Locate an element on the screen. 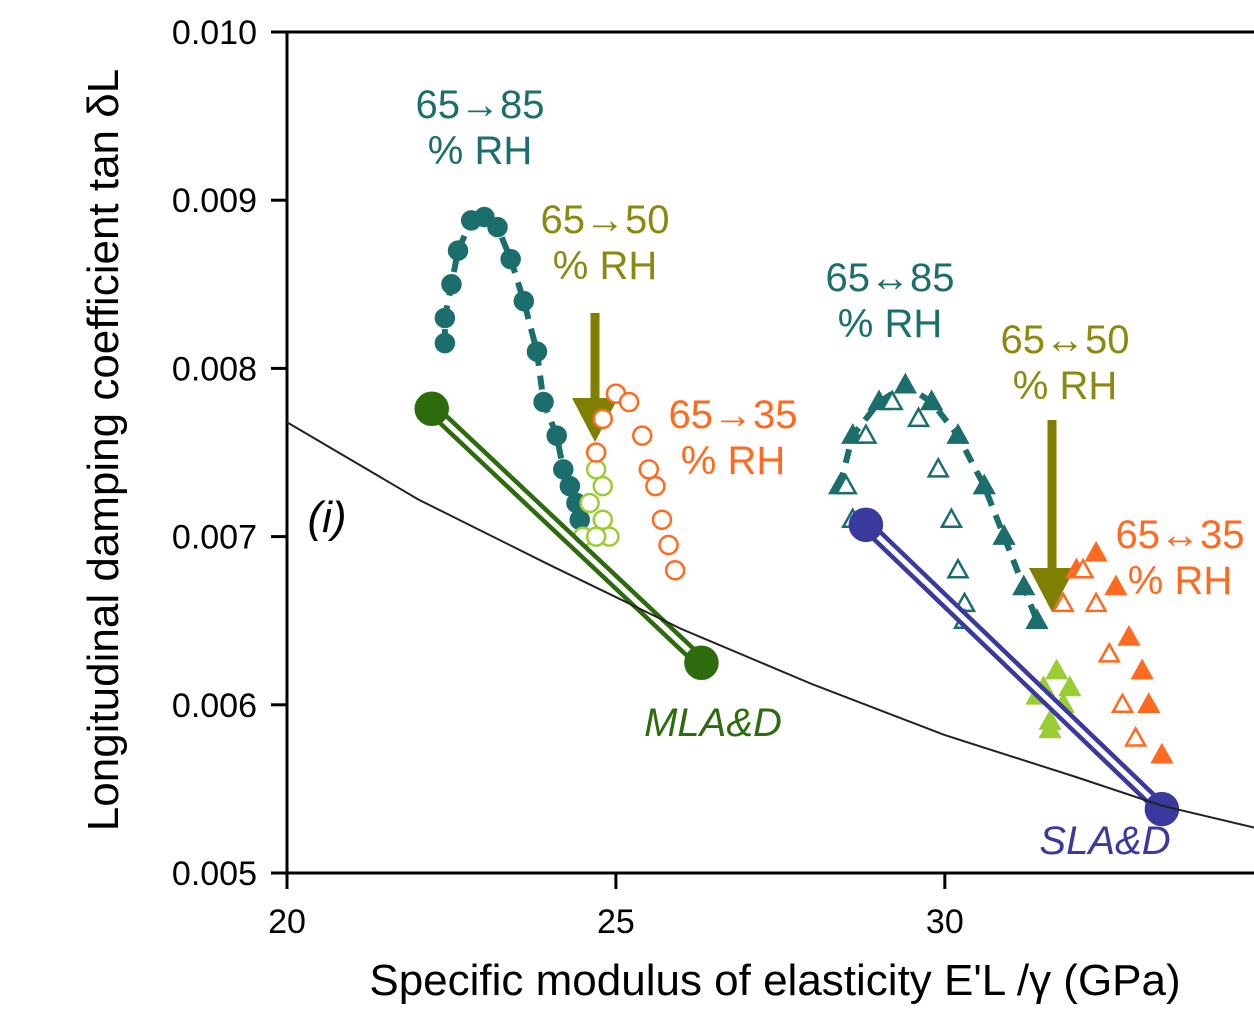 Image resolution: width=1254 pixels, height=1015 pixels. y-tick-label: 0.010 is located at coordinates (214, 33).